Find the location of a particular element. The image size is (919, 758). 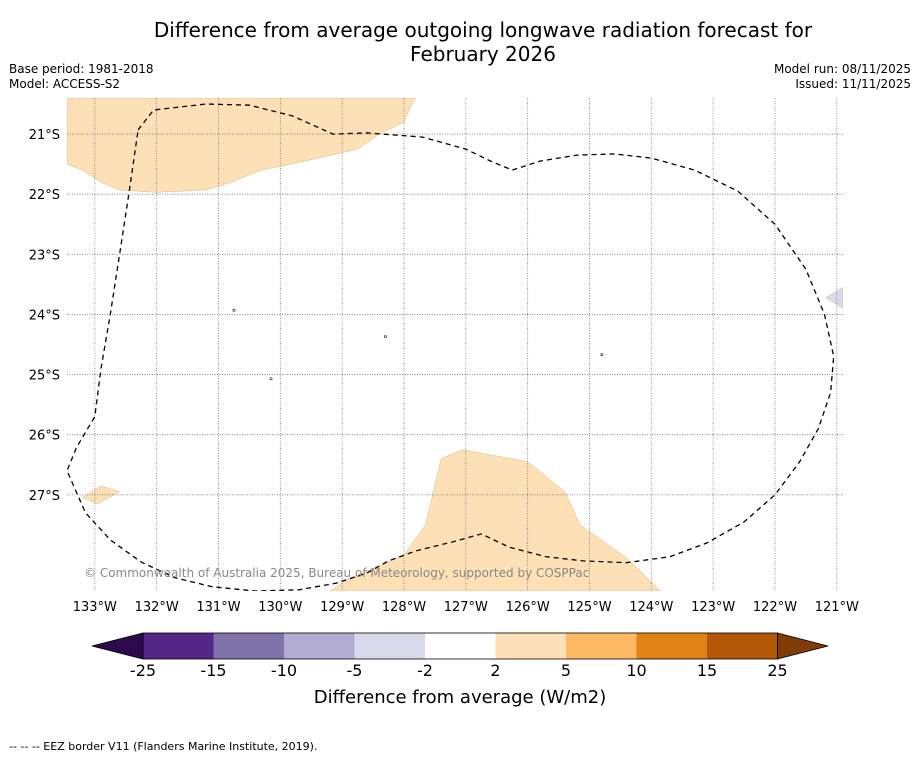

x-tick-label: 132°W is located at coordinates (157, 607).